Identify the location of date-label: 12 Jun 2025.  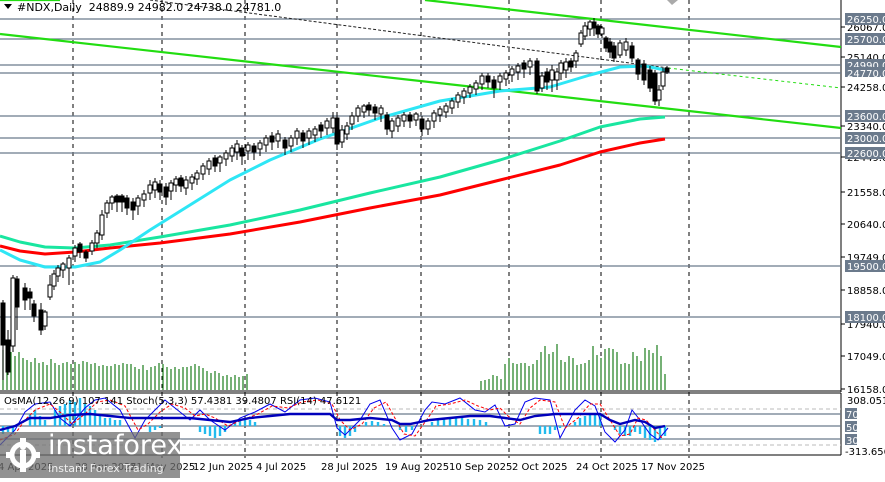
(223, 467).